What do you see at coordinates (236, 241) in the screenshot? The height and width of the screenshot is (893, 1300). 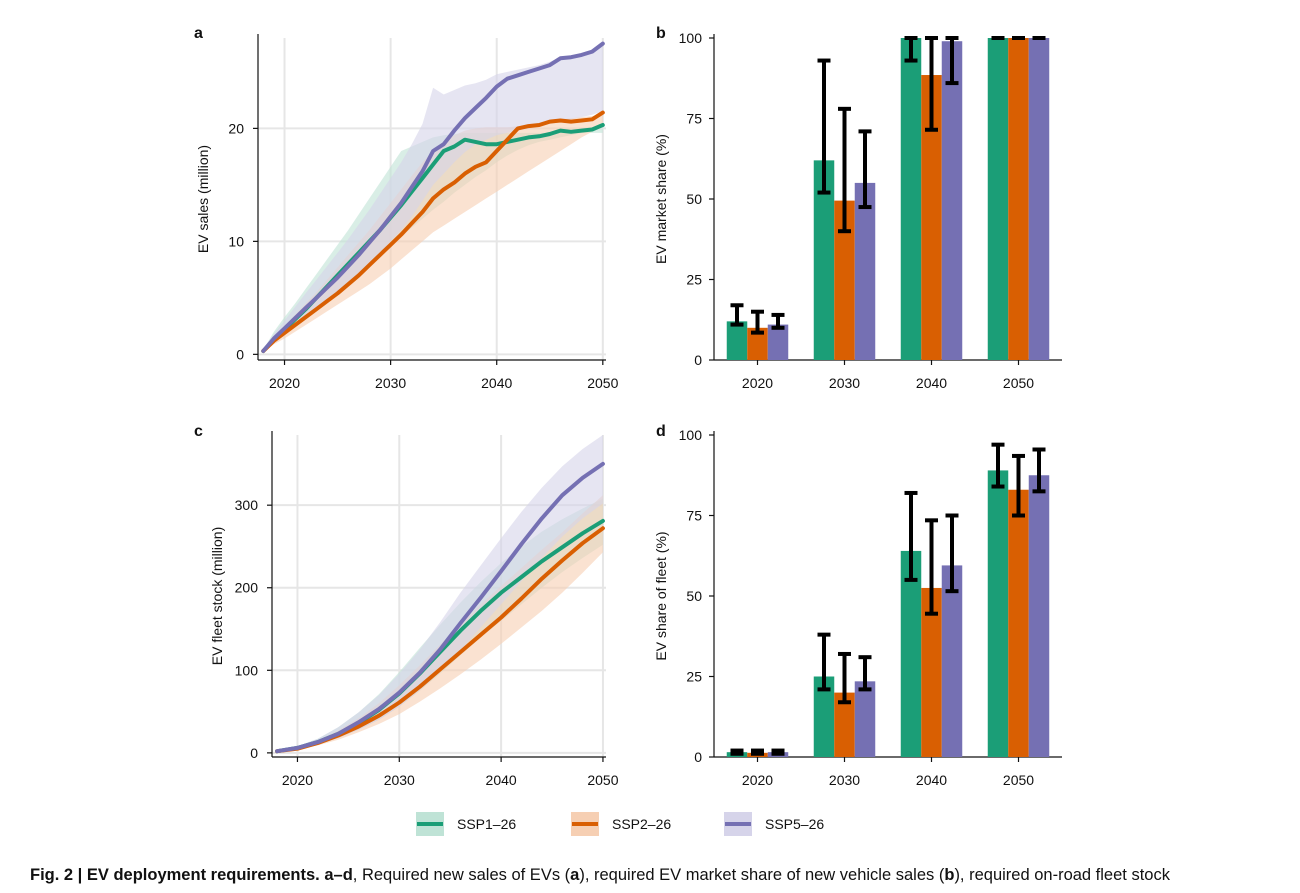 I see `y-tick-label: 10` at bounding box center [236, 241].